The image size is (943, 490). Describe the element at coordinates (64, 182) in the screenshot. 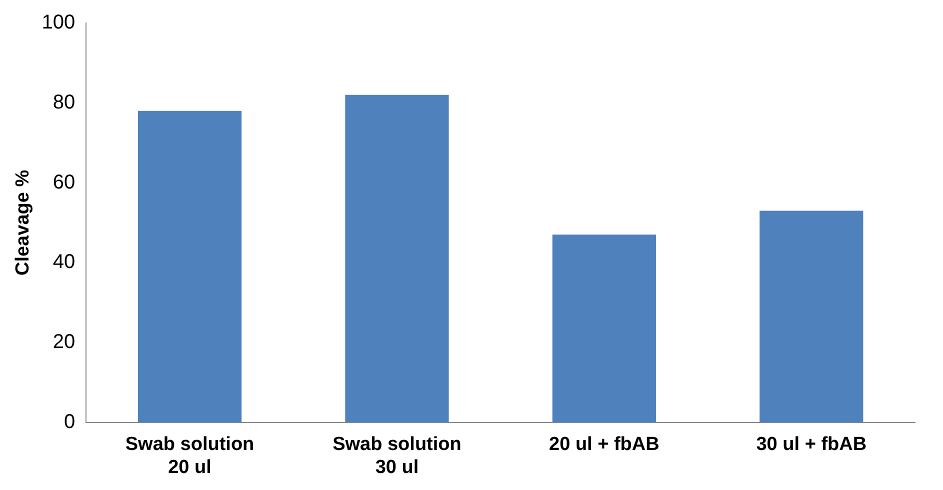

I see `y-tick-label: 60` at that location.